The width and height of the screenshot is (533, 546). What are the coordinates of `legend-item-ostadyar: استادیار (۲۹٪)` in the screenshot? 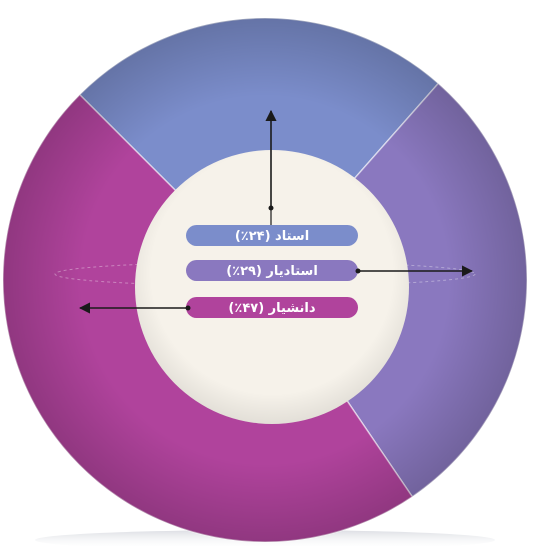 It's located at (272, 270).